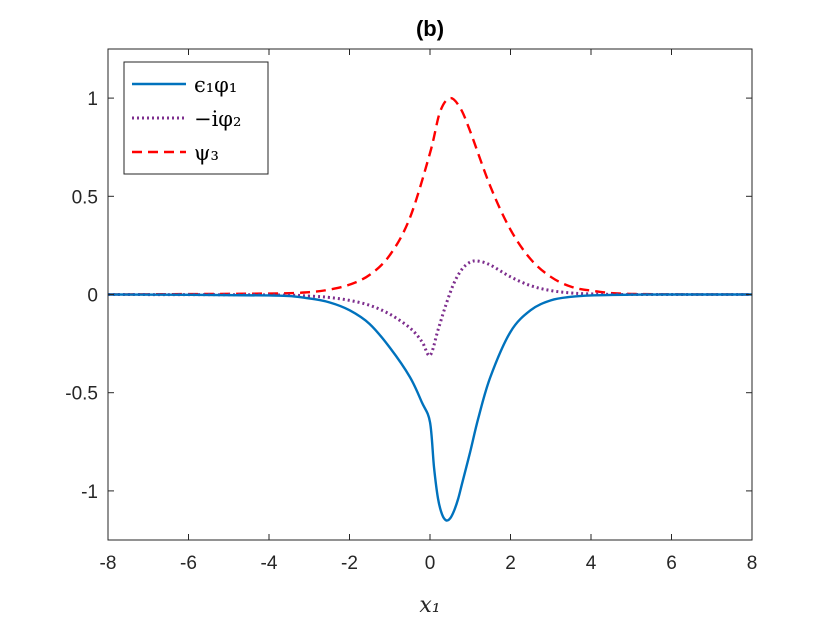 The image size is (830, 623). I want to click on y-tick-label: 0, so click(92, 296).